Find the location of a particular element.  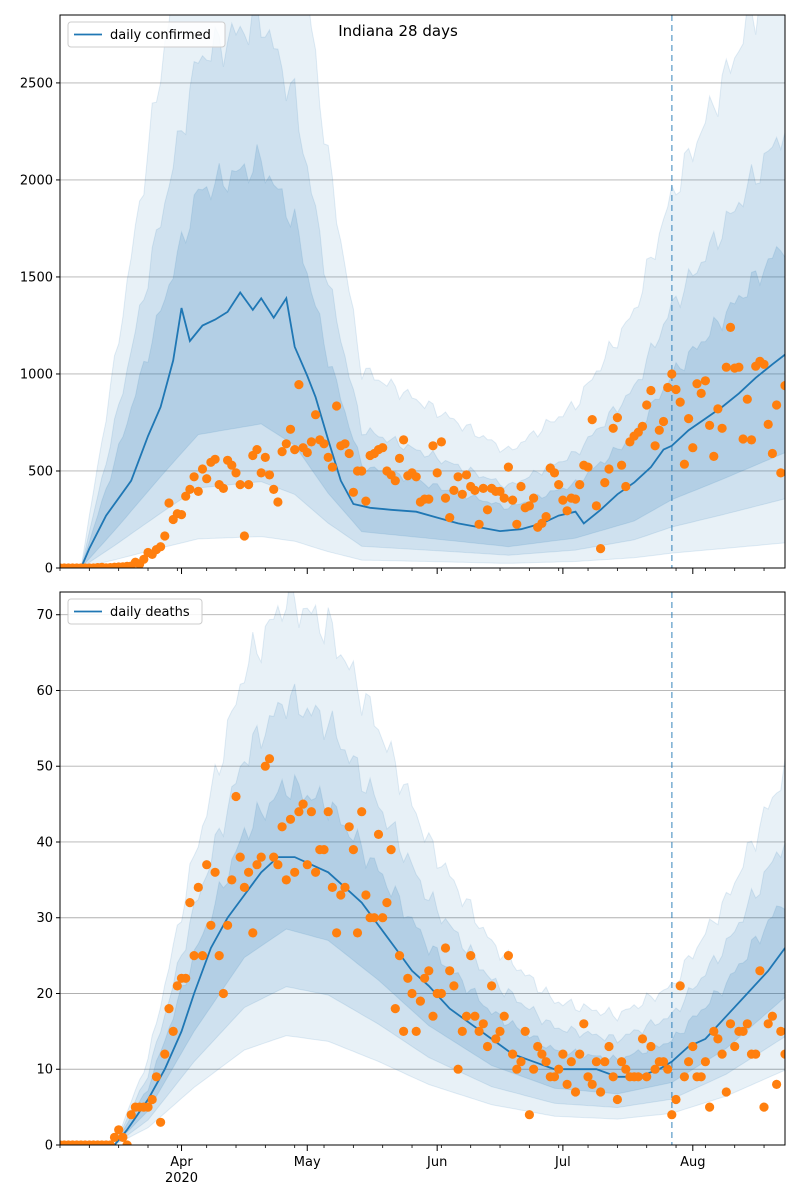

y-tick-label: 70 is located at coordinates (44, 615).